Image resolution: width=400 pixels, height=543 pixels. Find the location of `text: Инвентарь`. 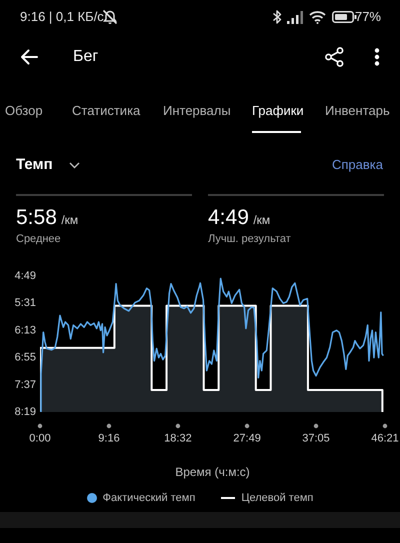

text: Инвентарь is located at coordinates (357, 110).